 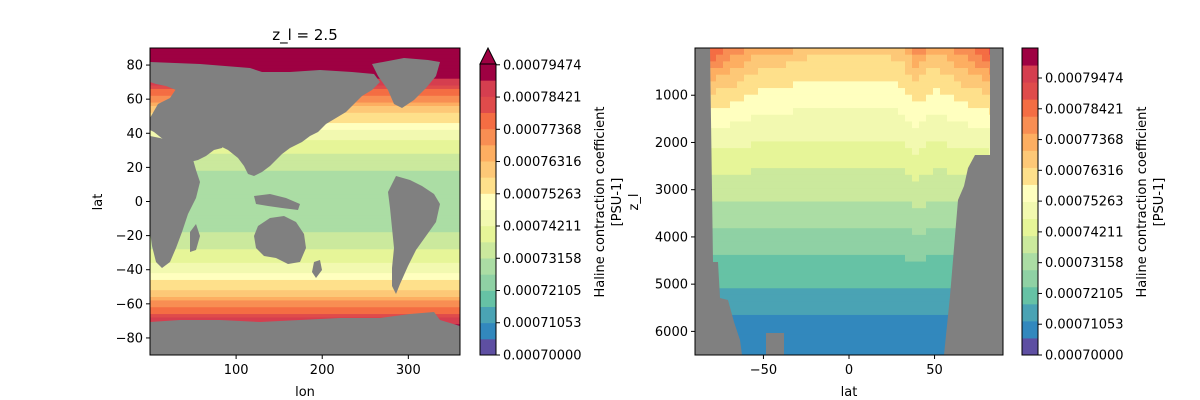 What do you see at coordinates (1084, 325) in the screenshot?
I see `colorbar-tick-label: 0.00071053` at bounding box center [1084, 325].